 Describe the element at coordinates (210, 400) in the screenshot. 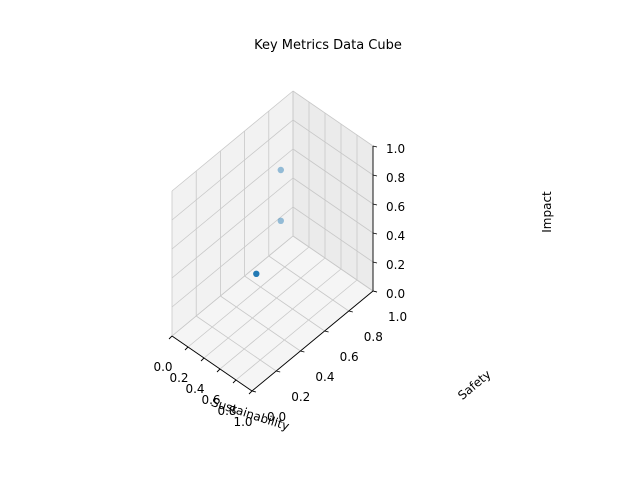

I see `x-tick-label: 0.6` at that location.